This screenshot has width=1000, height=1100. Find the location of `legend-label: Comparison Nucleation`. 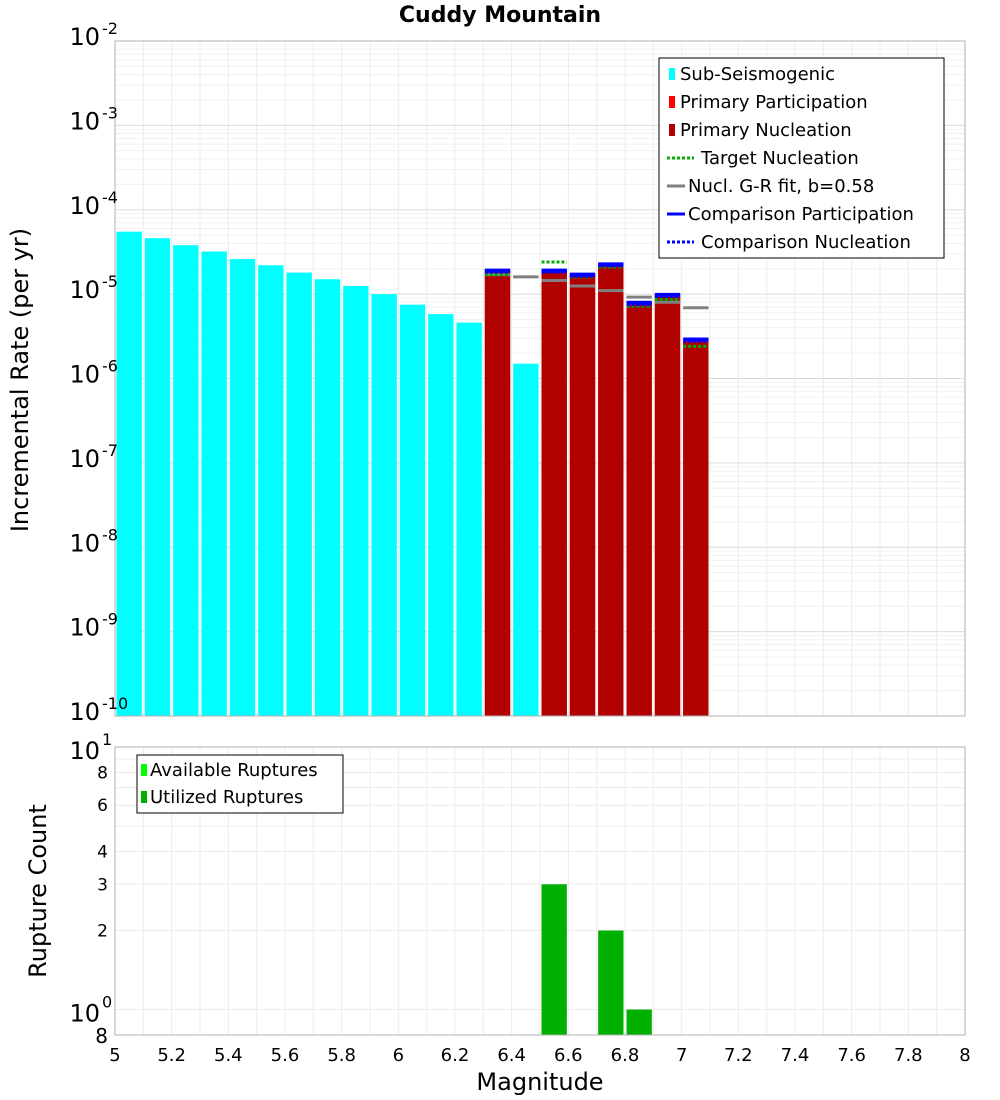

legend-label: Comparison Nucleation is located at coordinates (806, 242).